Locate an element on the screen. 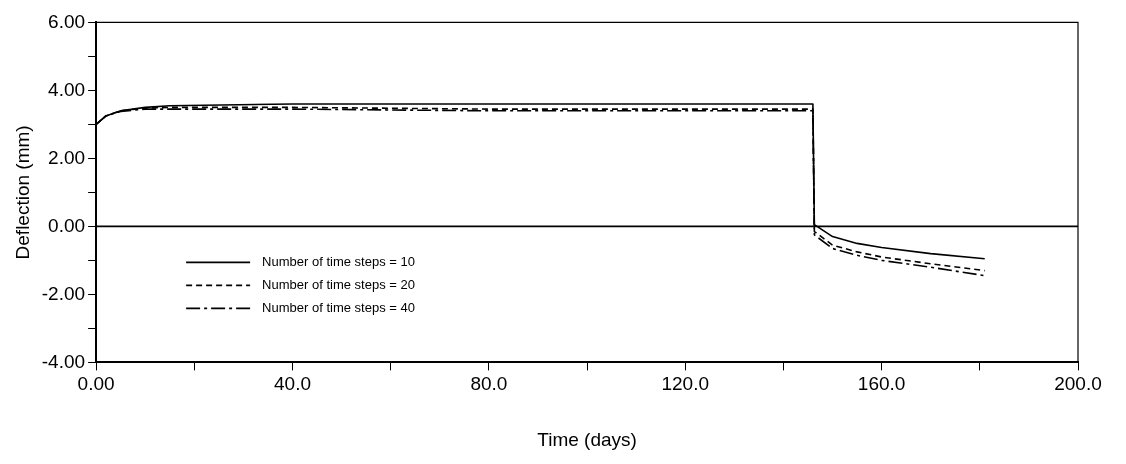  x-tick-label: 160.0 is located at coordinates (881, 384).